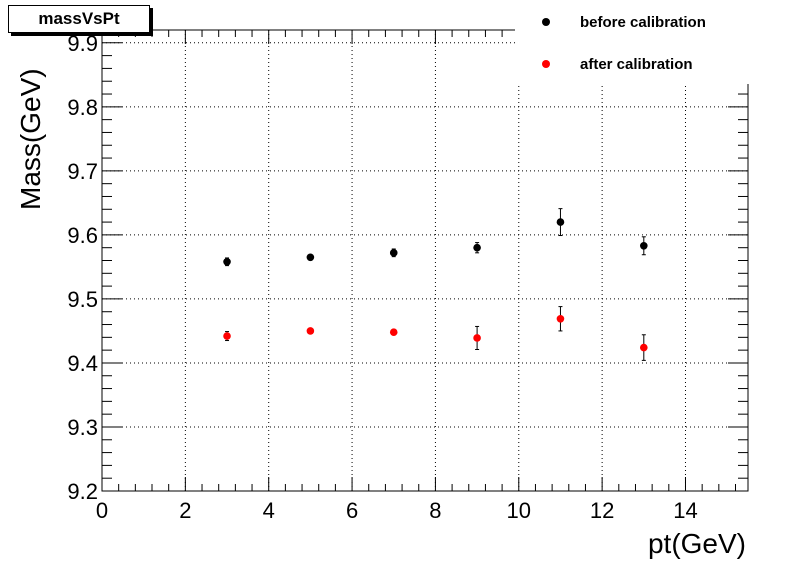 This screenshot has height=565, width=787. Describe the element at coordinates (546, 22) in the screenshot. I see `legend-marker-before` at that location.